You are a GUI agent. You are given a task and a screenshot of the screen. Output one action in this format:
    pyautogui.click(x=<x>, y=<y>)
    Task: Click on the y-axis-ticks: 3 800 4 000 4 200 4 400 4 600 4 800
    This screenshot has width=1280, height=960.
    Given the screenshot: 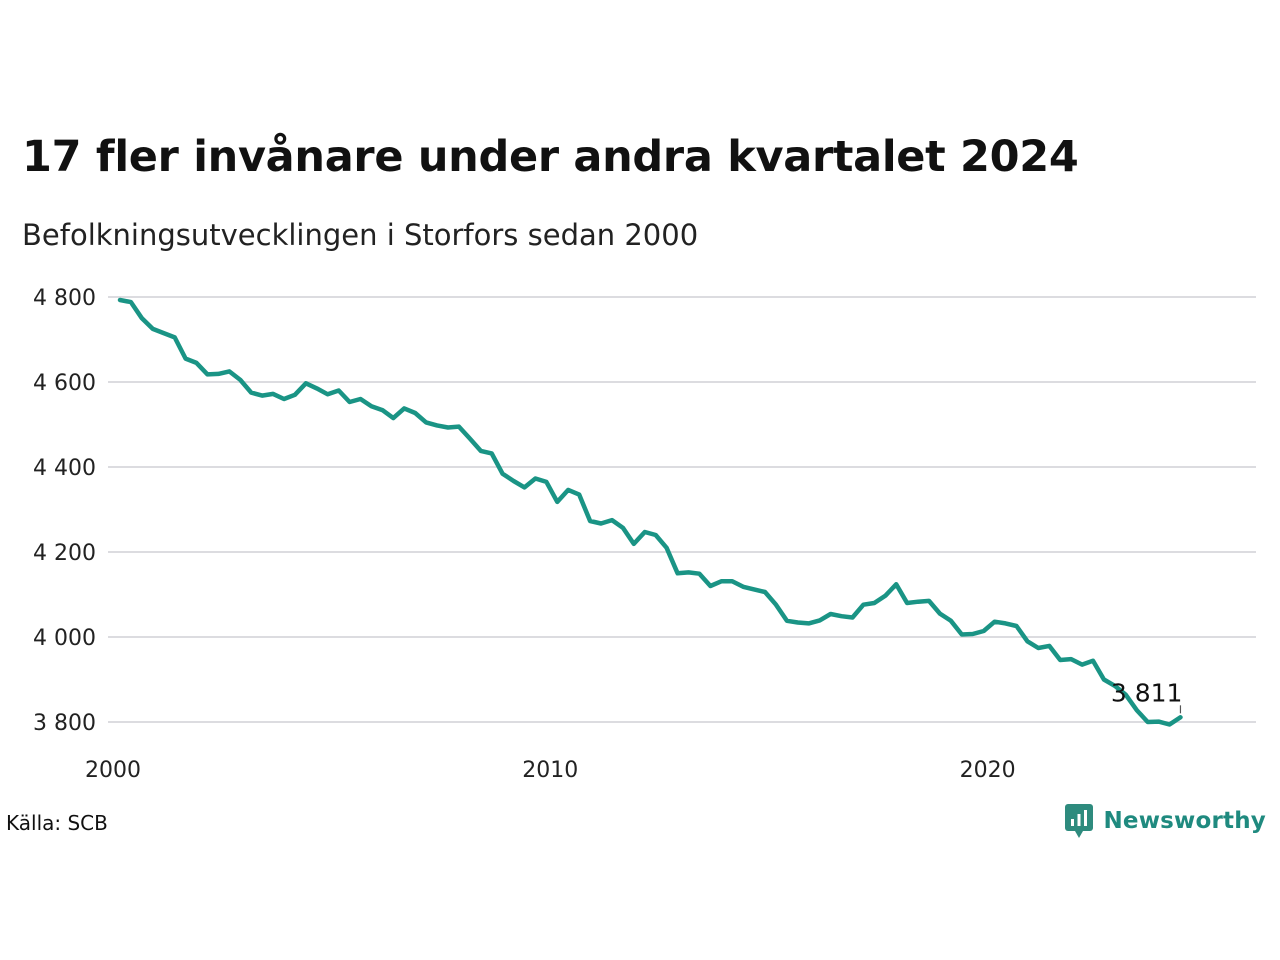 What is the action you would take?
    pyautogui.click(x=64, y=511)
    